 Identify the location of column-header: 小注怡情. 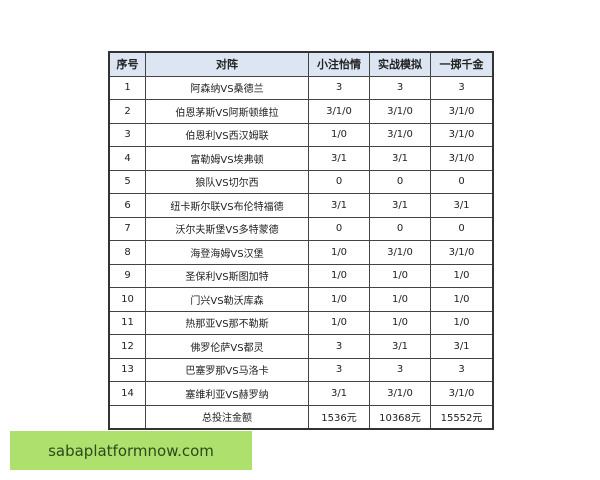
(339, 64).